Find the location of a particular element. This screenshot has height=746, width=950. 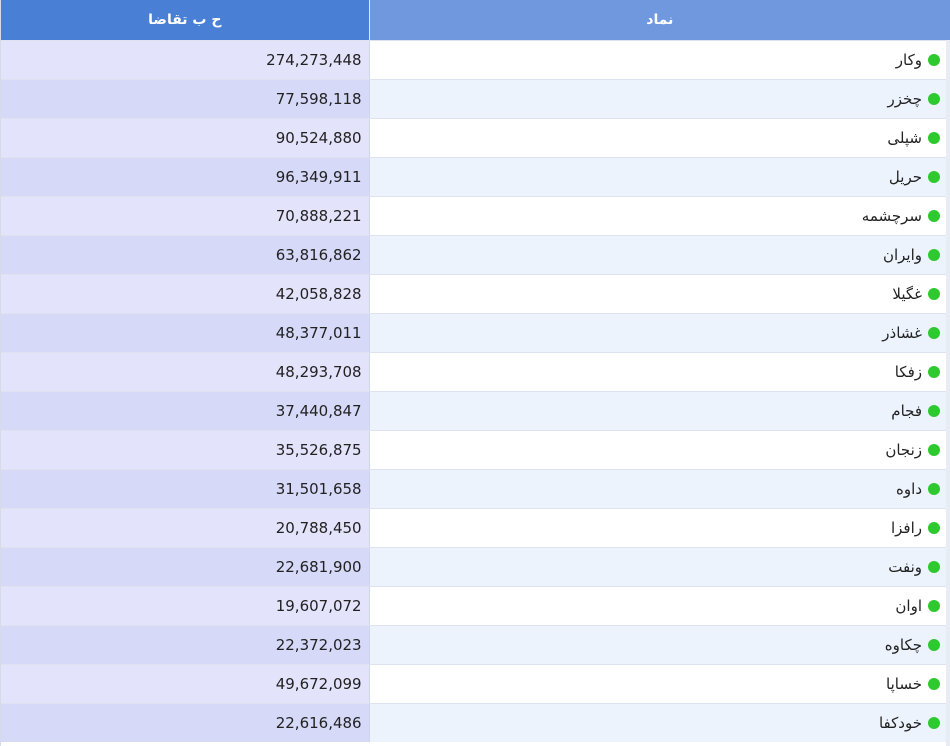

table-row: 49,672,099 خساپا is located at coordinates (475, 683).